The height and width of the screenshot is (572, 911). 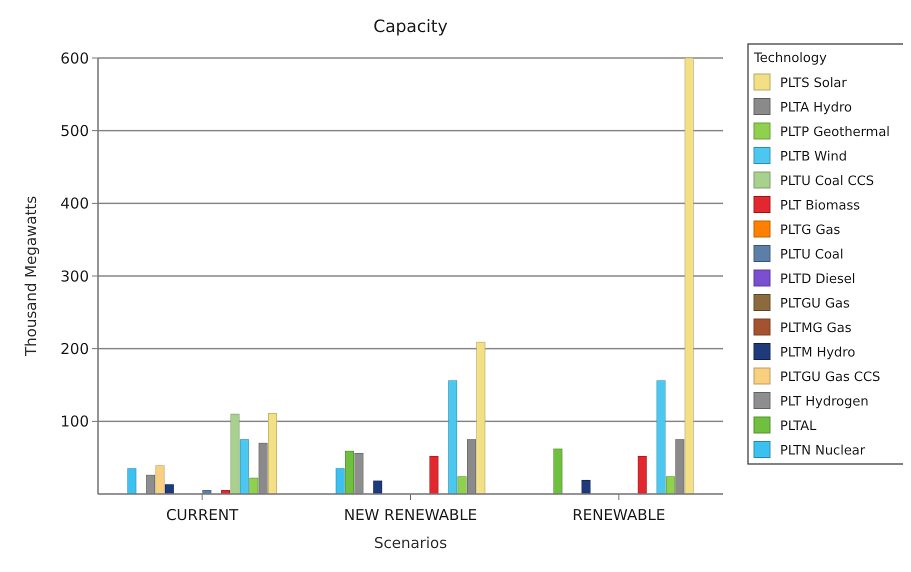 What do you see at coordinates (835, 132) in the screenshot?
I see `legend-label: PLTP Geothermal` at bounding box center [835, 132].